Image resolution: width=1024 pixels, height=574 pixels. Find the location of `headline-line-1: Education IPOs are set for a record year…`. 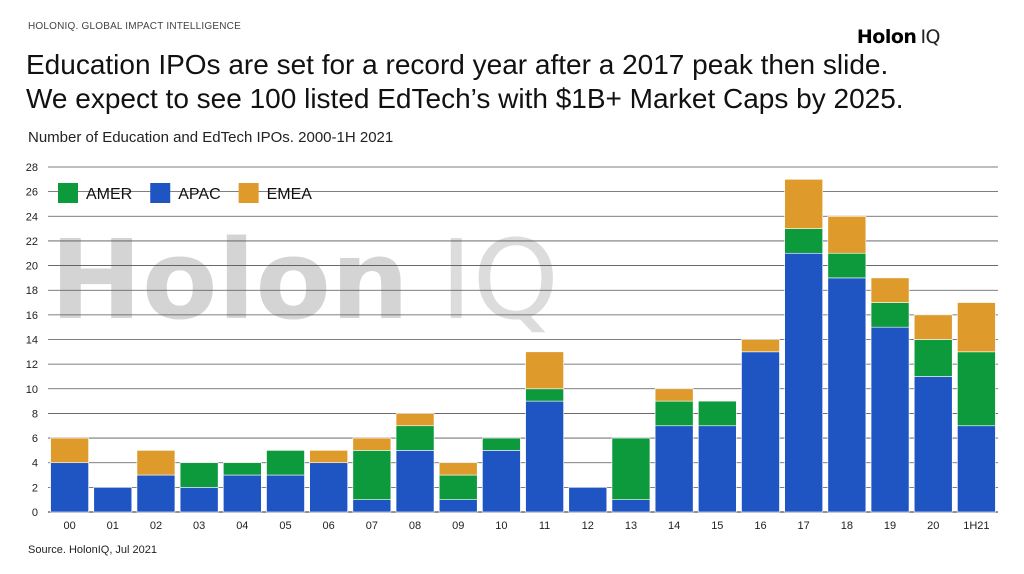

headline-line-1: Education IPOs are set for a record year… is located at coordinates (457, 64).